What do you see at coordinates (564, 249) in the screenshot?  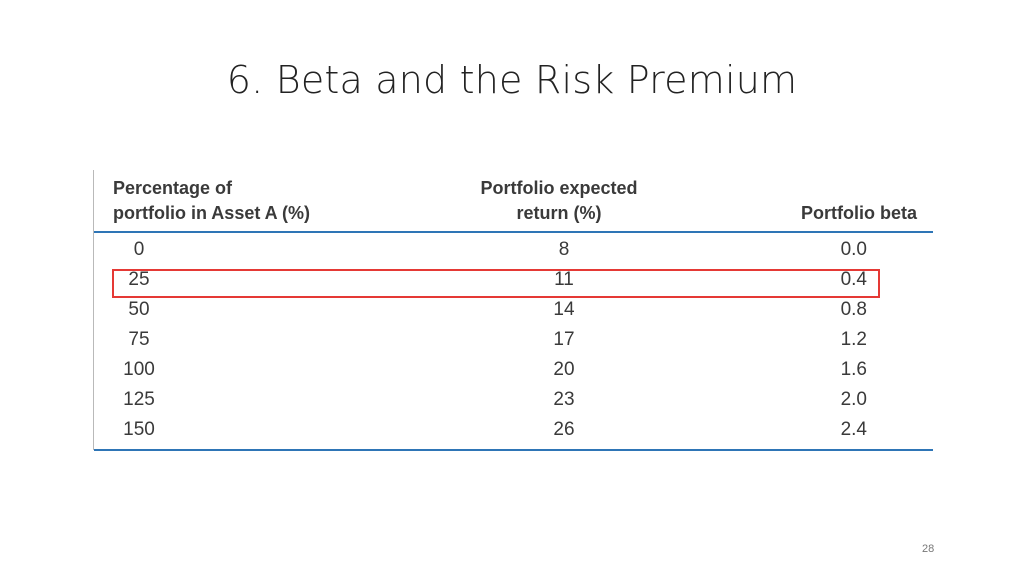 I see `cell-expected-return: 8` at bounding box center [564, 249].